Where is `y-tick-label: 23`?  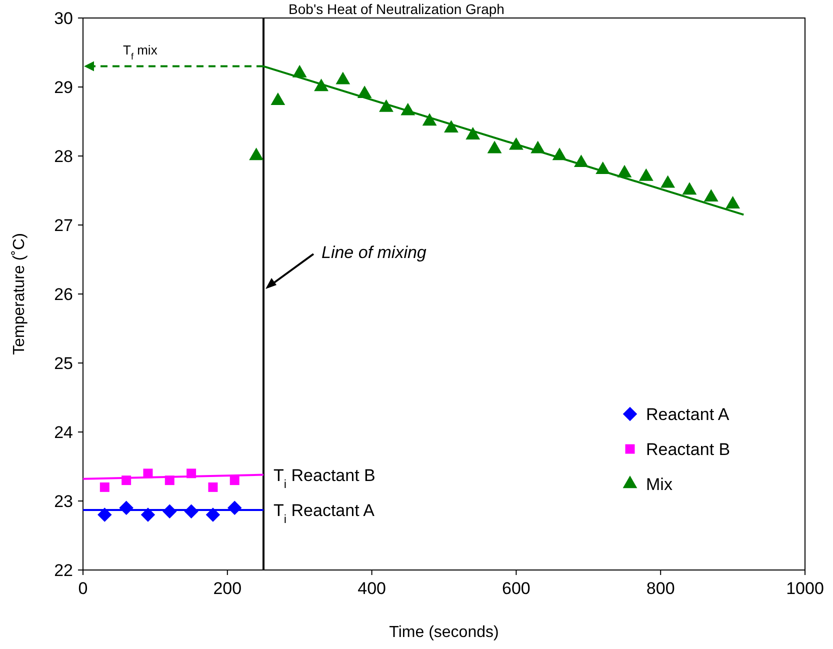 y-tick-label: 23 is located at coordinates (63, 501).